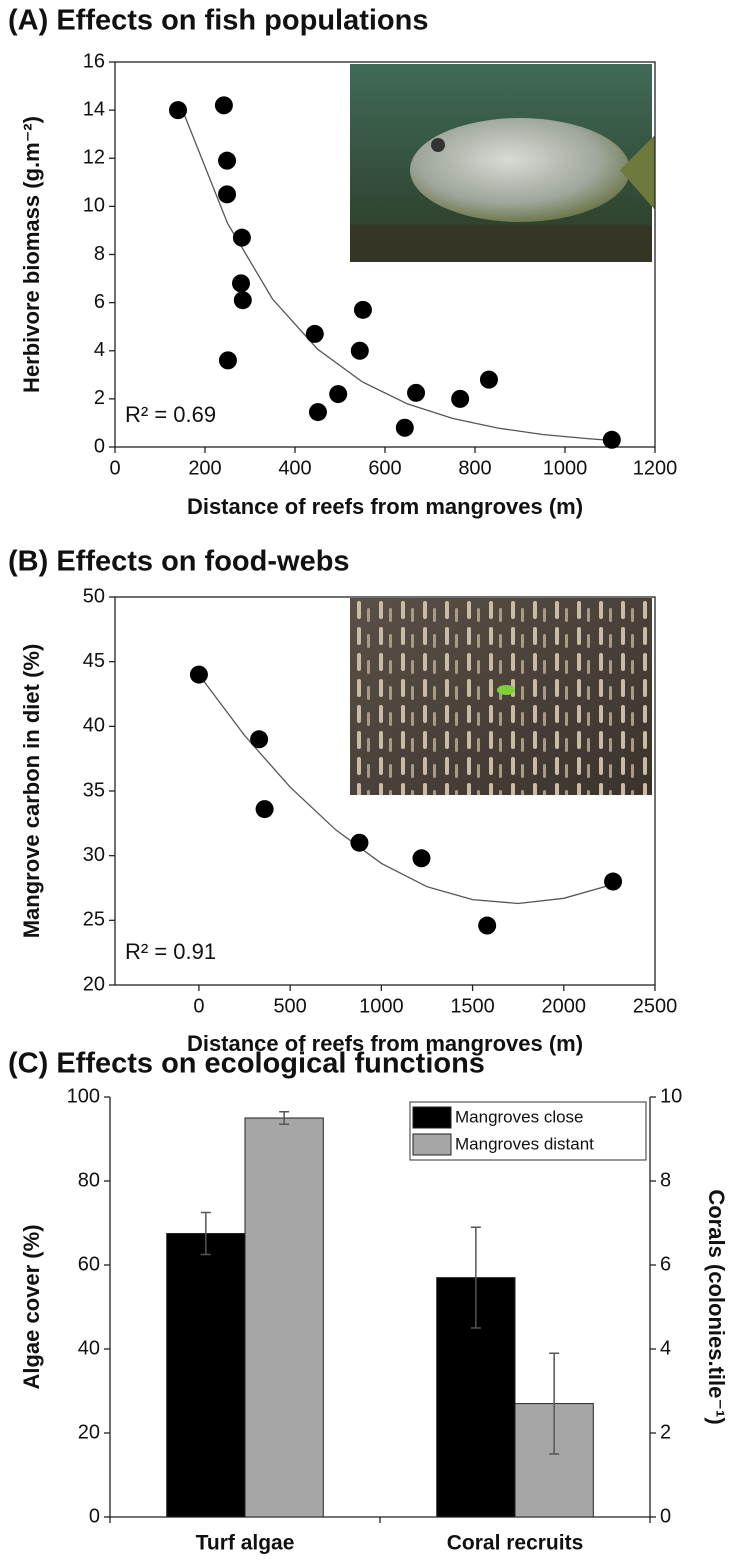 The image size is (734, 1563). Describe the element at coordinates (170, 414) in the screenshot. I see `r-squared: R² = 0.69` at that location.